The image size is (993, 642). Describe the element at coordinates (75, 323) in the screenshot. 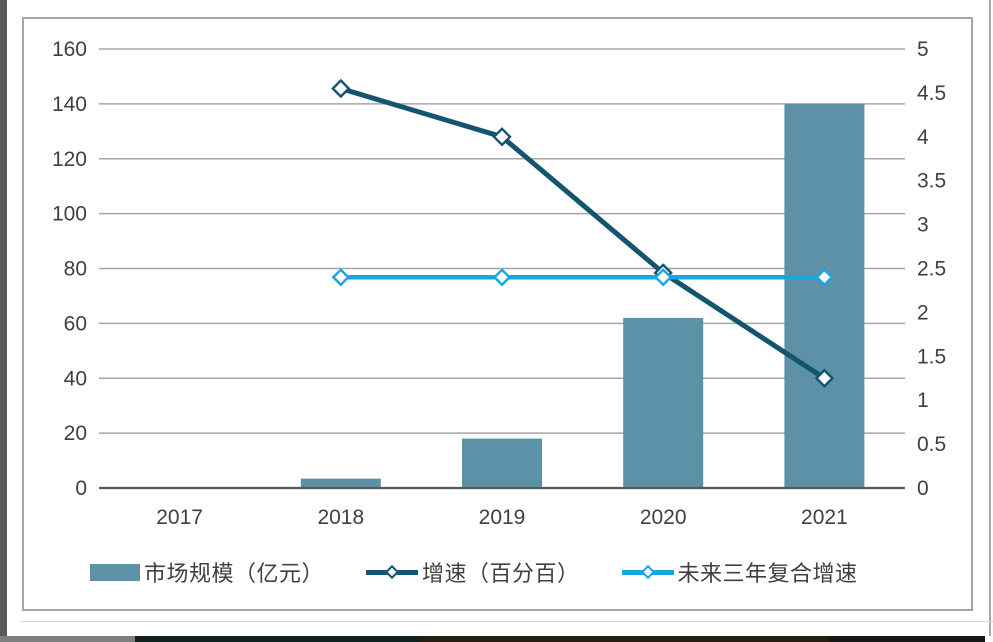

I see `svg-text: 60` at that location.